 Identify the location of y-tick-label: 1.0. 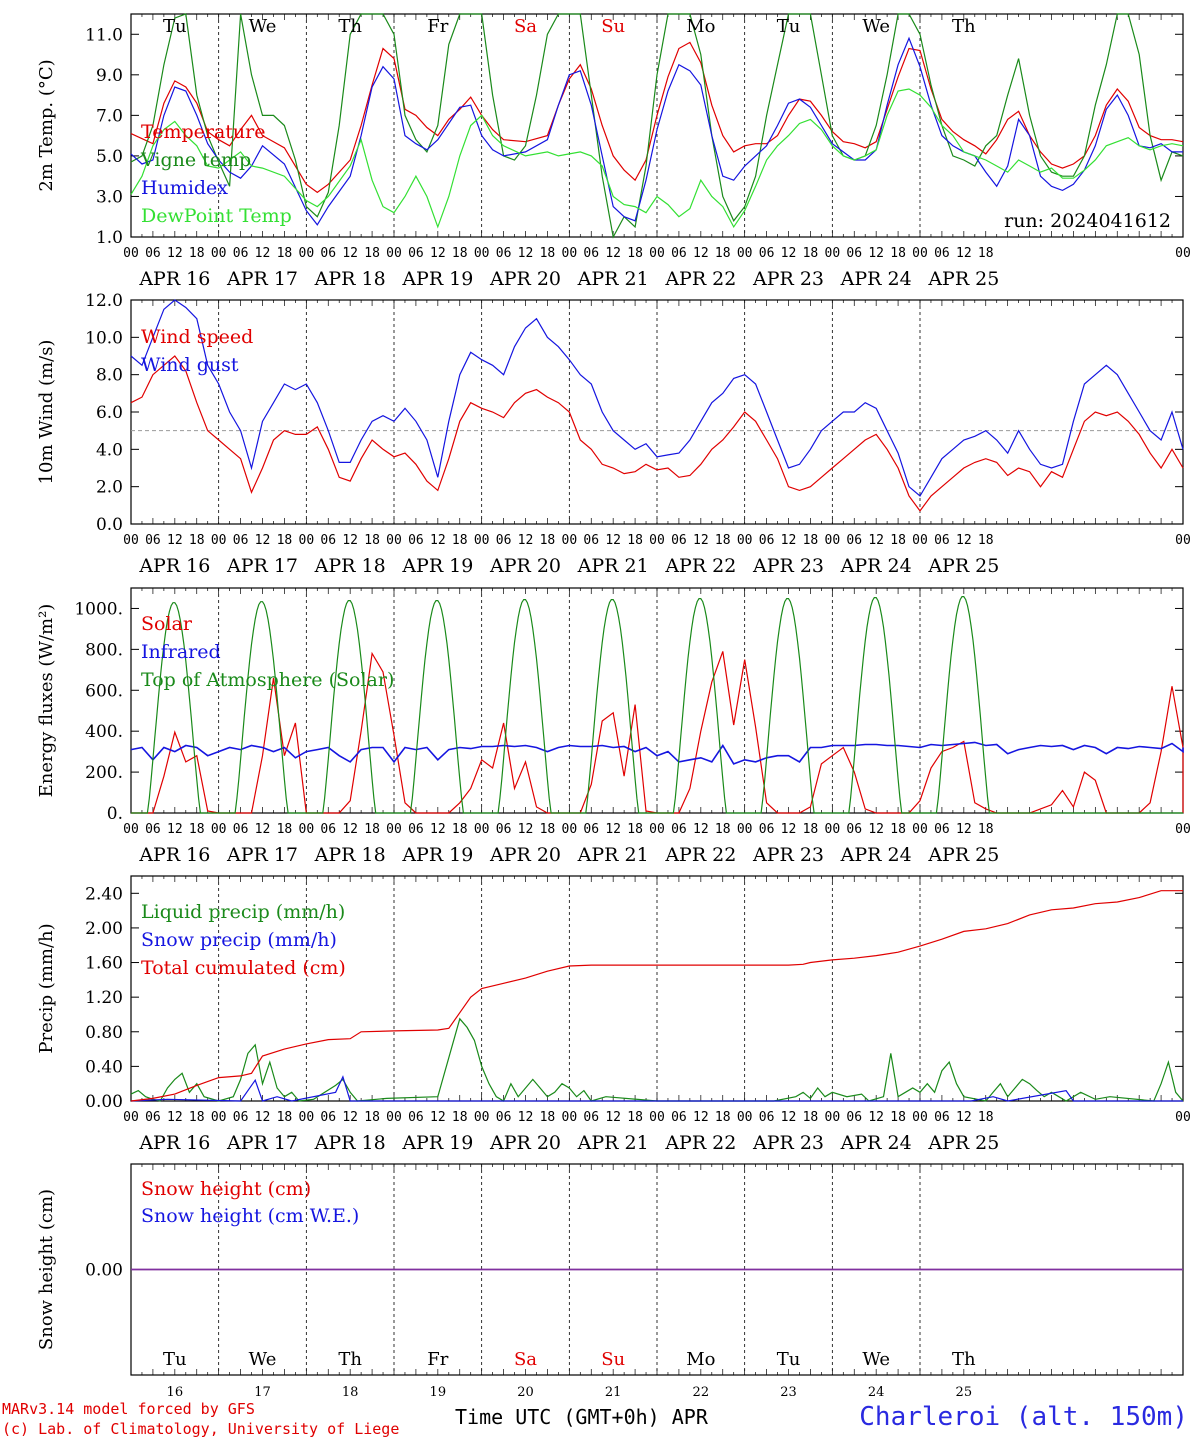
(109, 238).